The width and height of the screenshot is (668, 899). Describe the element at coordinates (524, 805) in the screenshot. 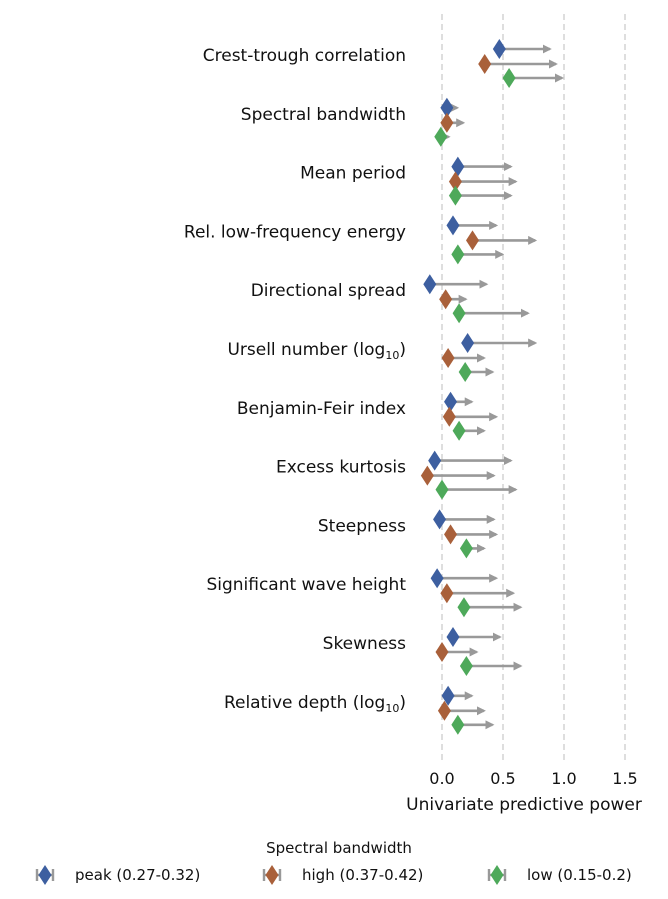

I see `x-axis-title: Univariate predictive power` at that location.